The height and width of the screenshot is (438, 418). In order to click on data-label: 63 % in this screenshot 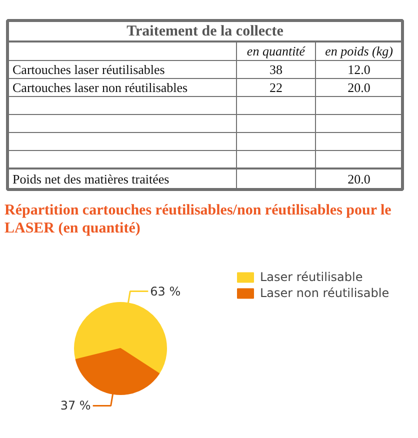, I will do `click(165, 291)`.